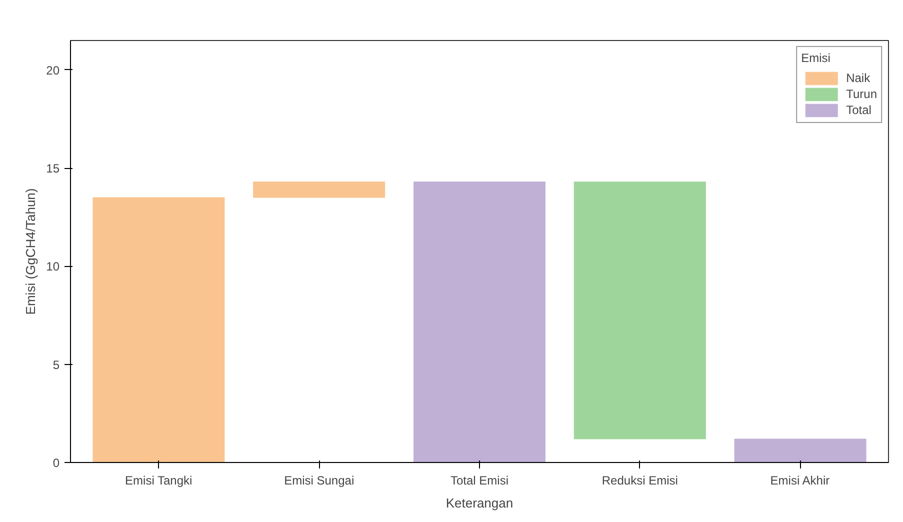 Image resolution: width=903 pixels, height=522 pixels. What do you see at coordinates (480, 503) in the screenshot?
I see `x-axis-title: Keterangan` at bounding box center [480, 503].